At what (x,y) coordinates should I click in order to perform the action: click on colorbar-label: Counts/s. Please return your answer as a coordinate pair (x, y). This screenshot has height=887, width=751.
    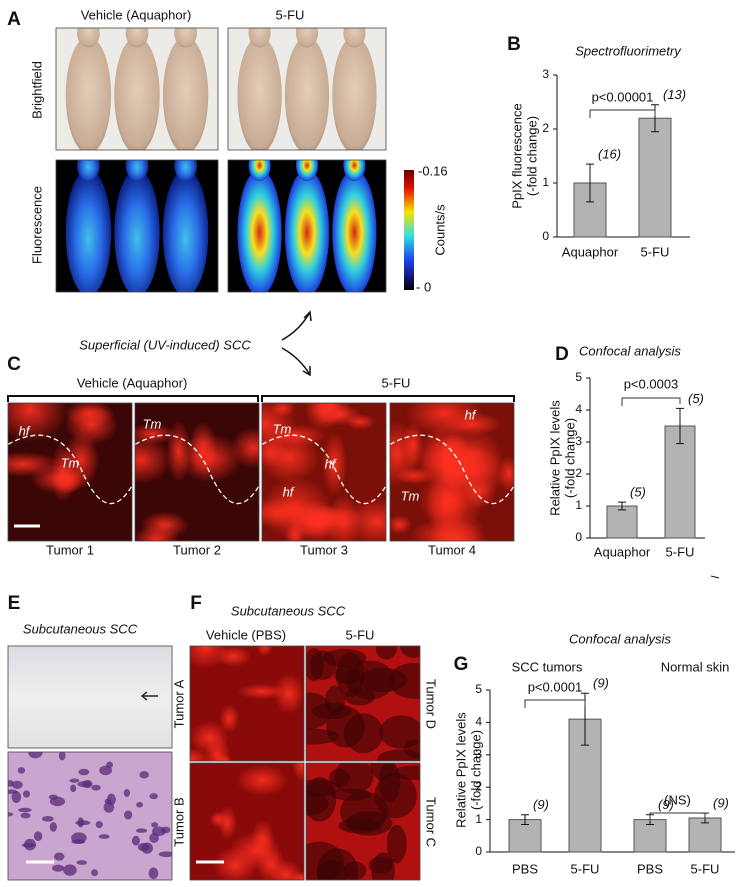
    Looking at the image, I should click on (439, 230).